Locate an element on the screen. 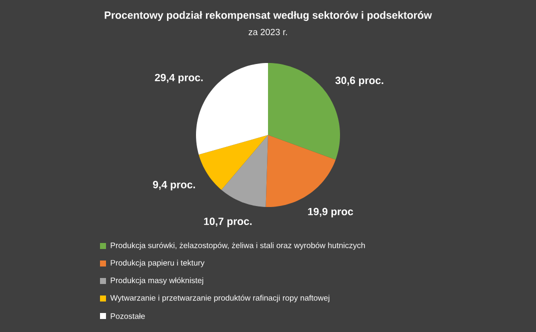 This screenshot has width=536, height=332. data-label: 30,6 proc. is located at coordinates (359, 81).